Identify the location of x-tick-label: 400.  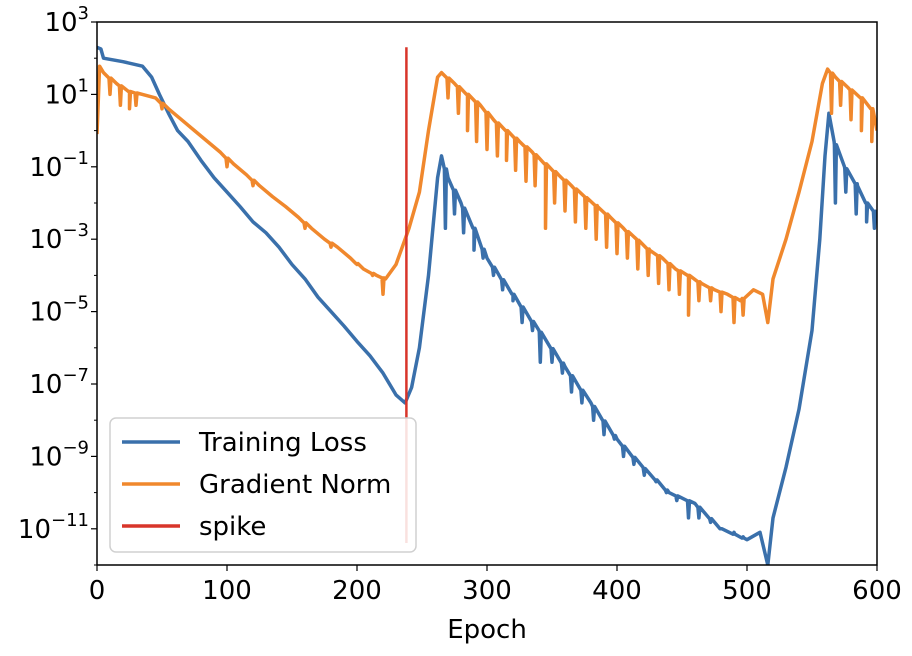
(617, 591).